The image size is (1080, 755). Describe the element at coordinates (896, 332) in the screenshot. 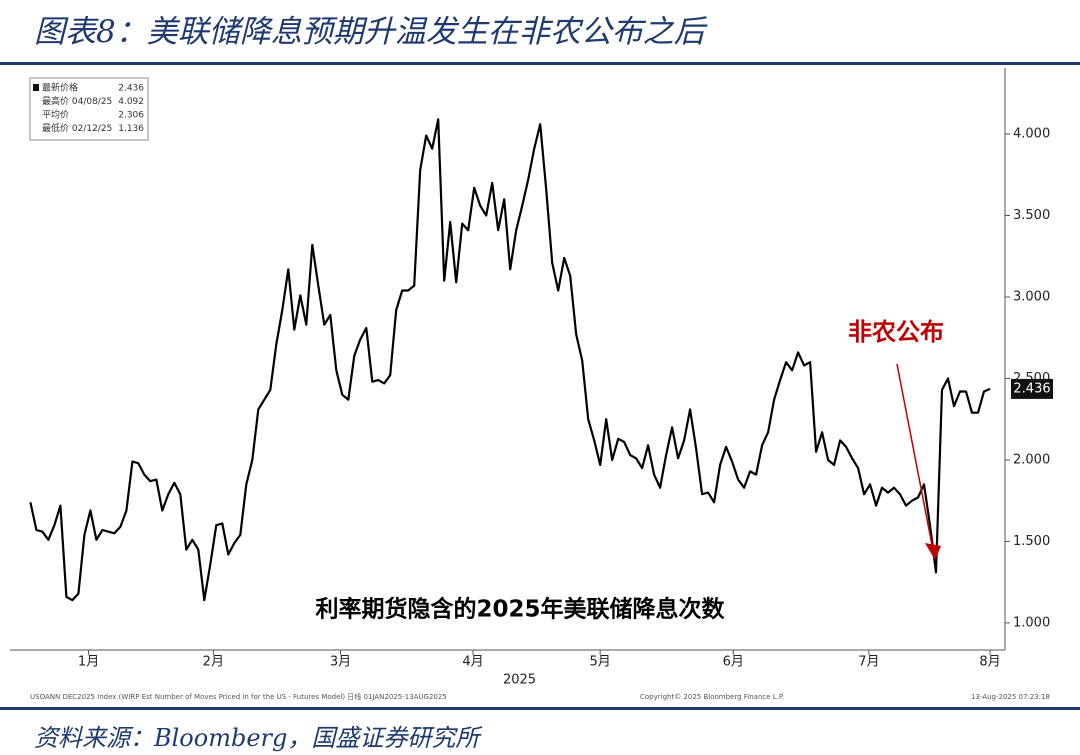

I see `annotation-text: 非农公布` at that location.